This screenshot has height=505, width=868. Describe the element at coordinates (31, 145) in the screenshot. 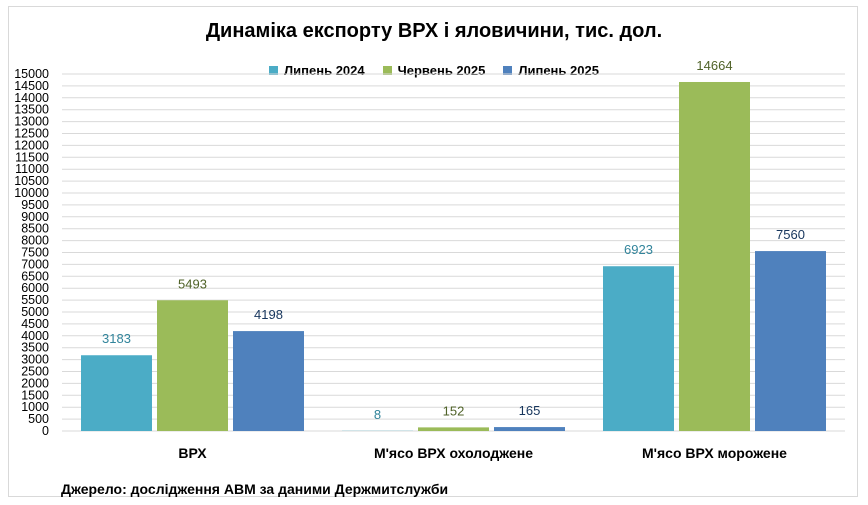

I see `y-tick-label: 12000` at that location.